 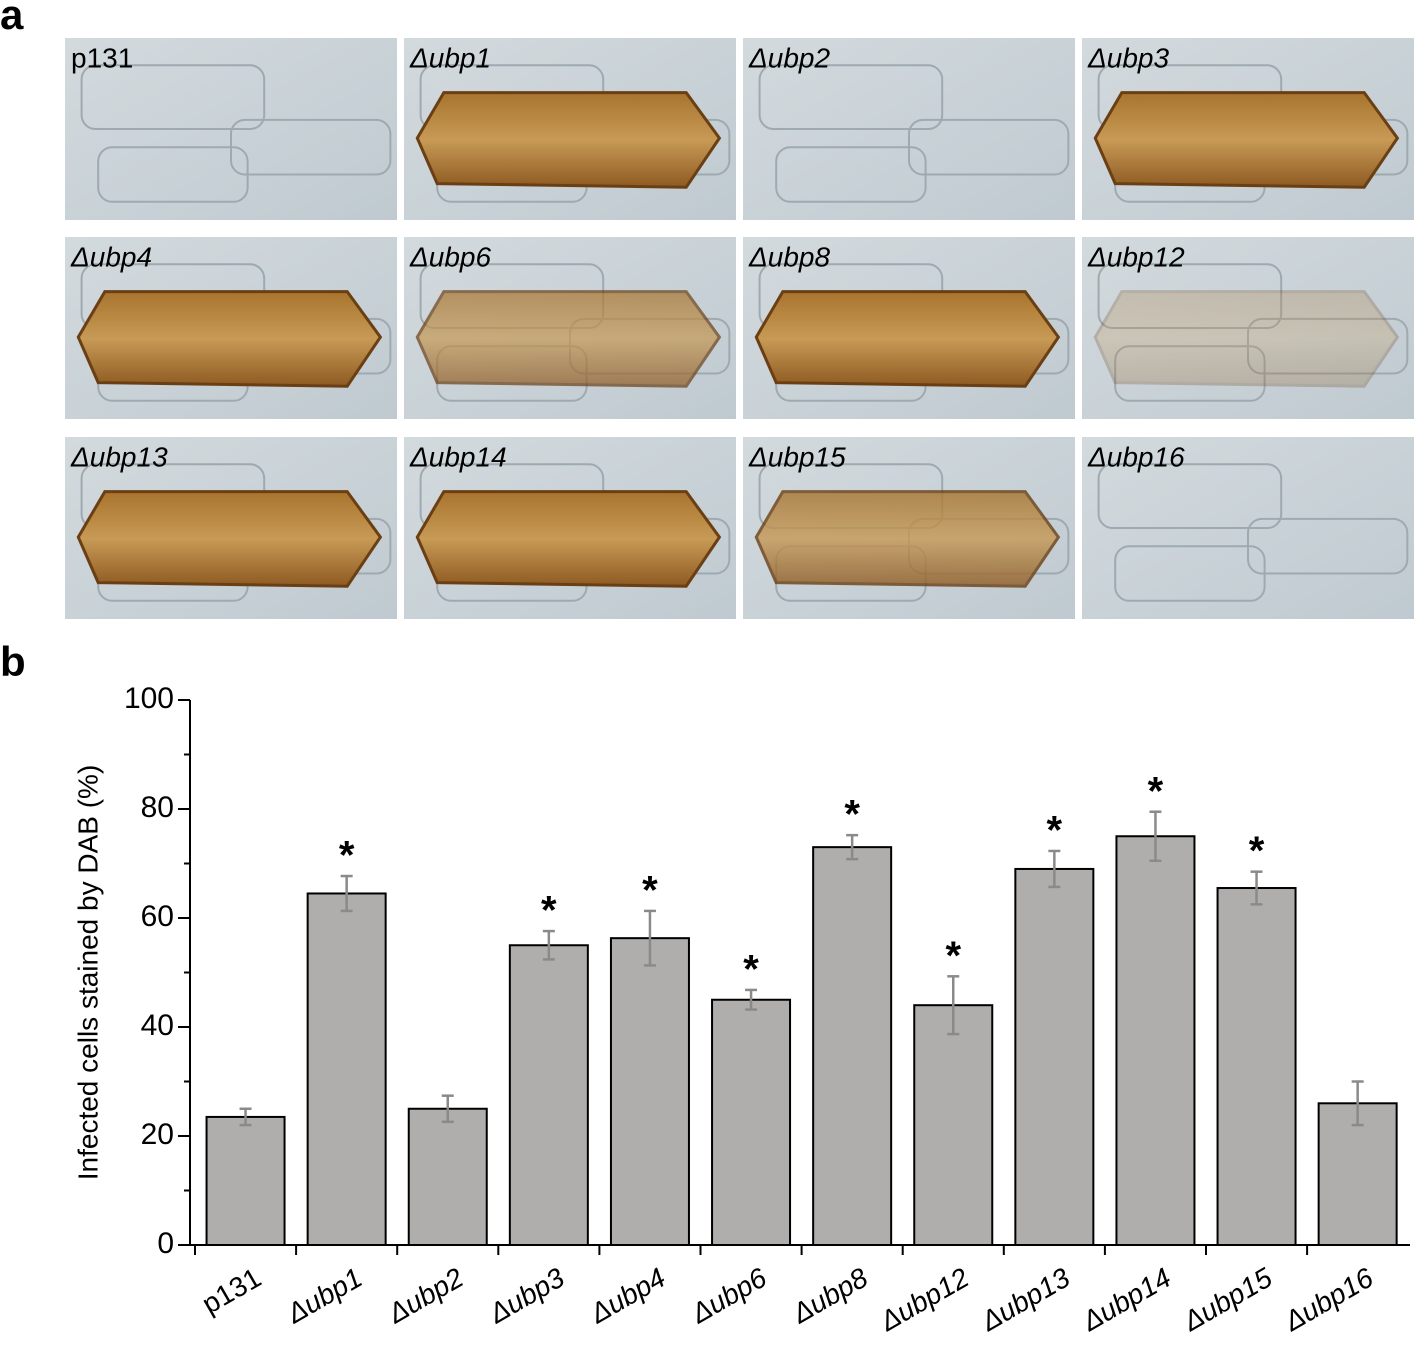 What do you see at coordinates (111, 256) in the screenshot?
I see `image-label: Δubp4` at bounding box center [111, 256].